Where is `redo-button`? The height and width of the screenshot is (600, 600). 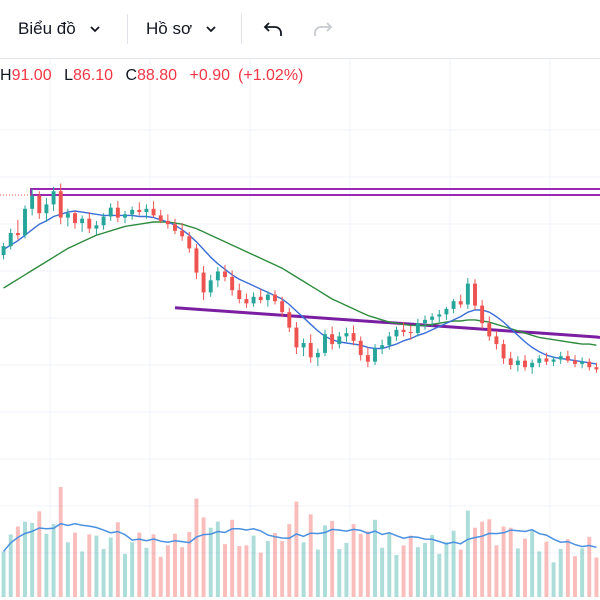 redo-button is located at coordinates (323, 29).